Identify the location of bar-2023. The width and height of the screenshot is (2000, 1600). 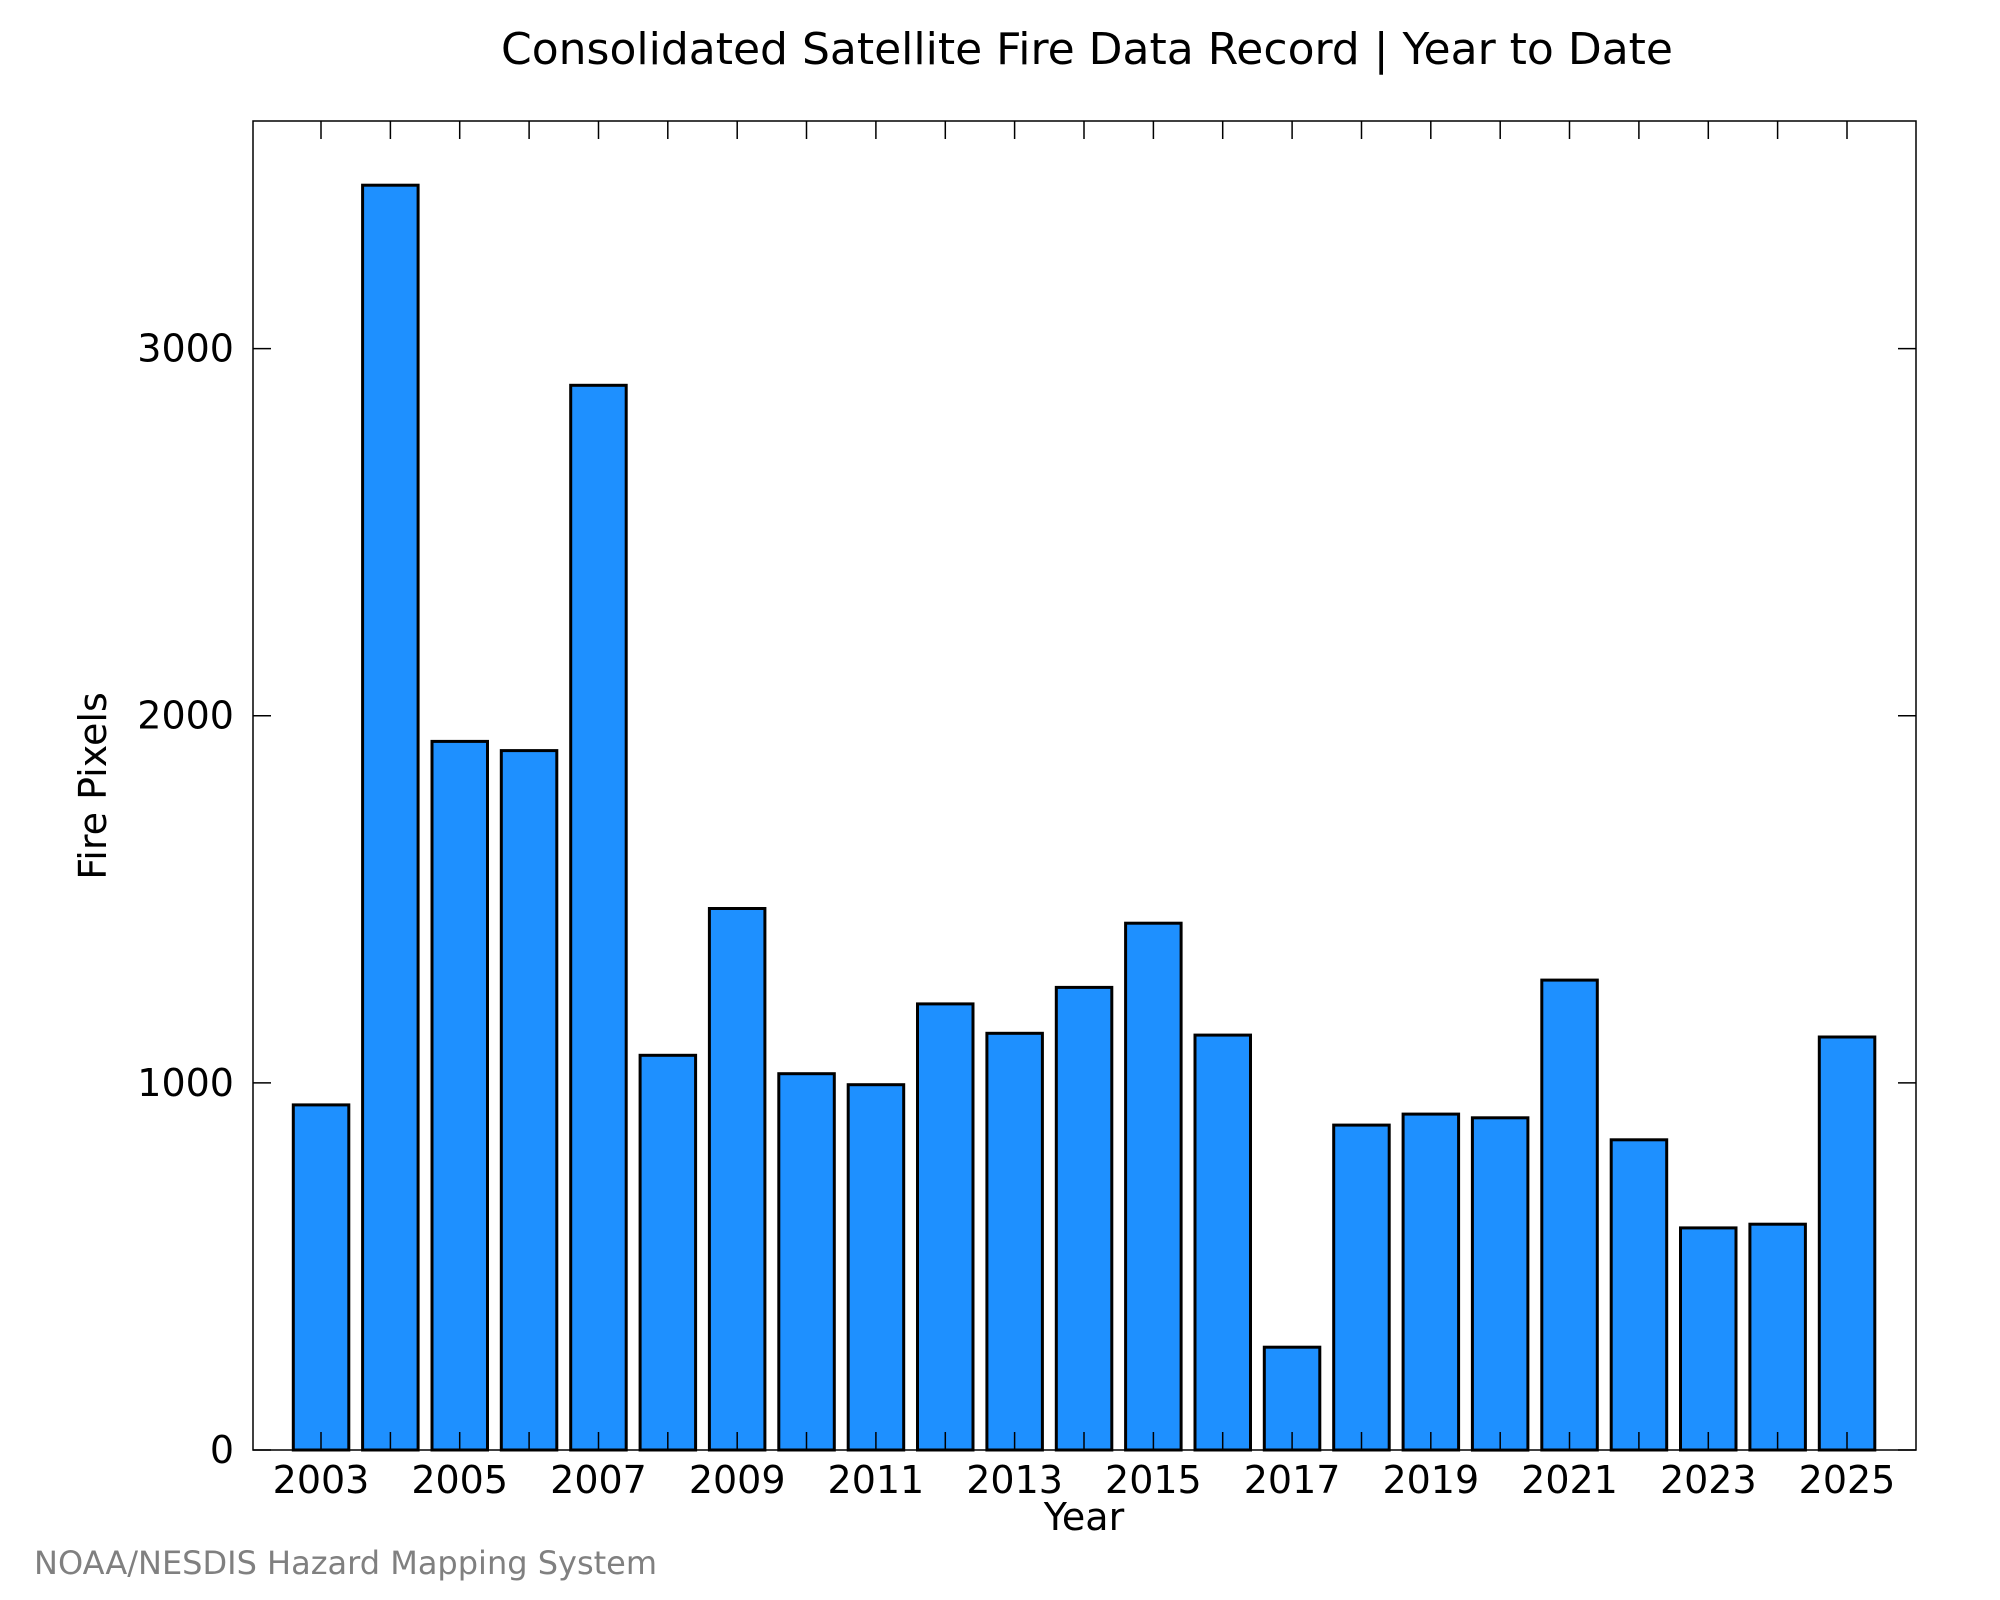
(1708, 1339).